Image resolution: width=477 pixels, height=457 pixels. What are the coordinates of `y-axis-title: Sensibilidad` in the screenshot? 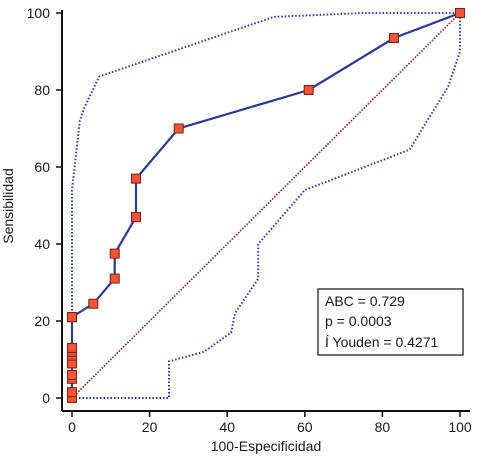 It's located at (8, 206).